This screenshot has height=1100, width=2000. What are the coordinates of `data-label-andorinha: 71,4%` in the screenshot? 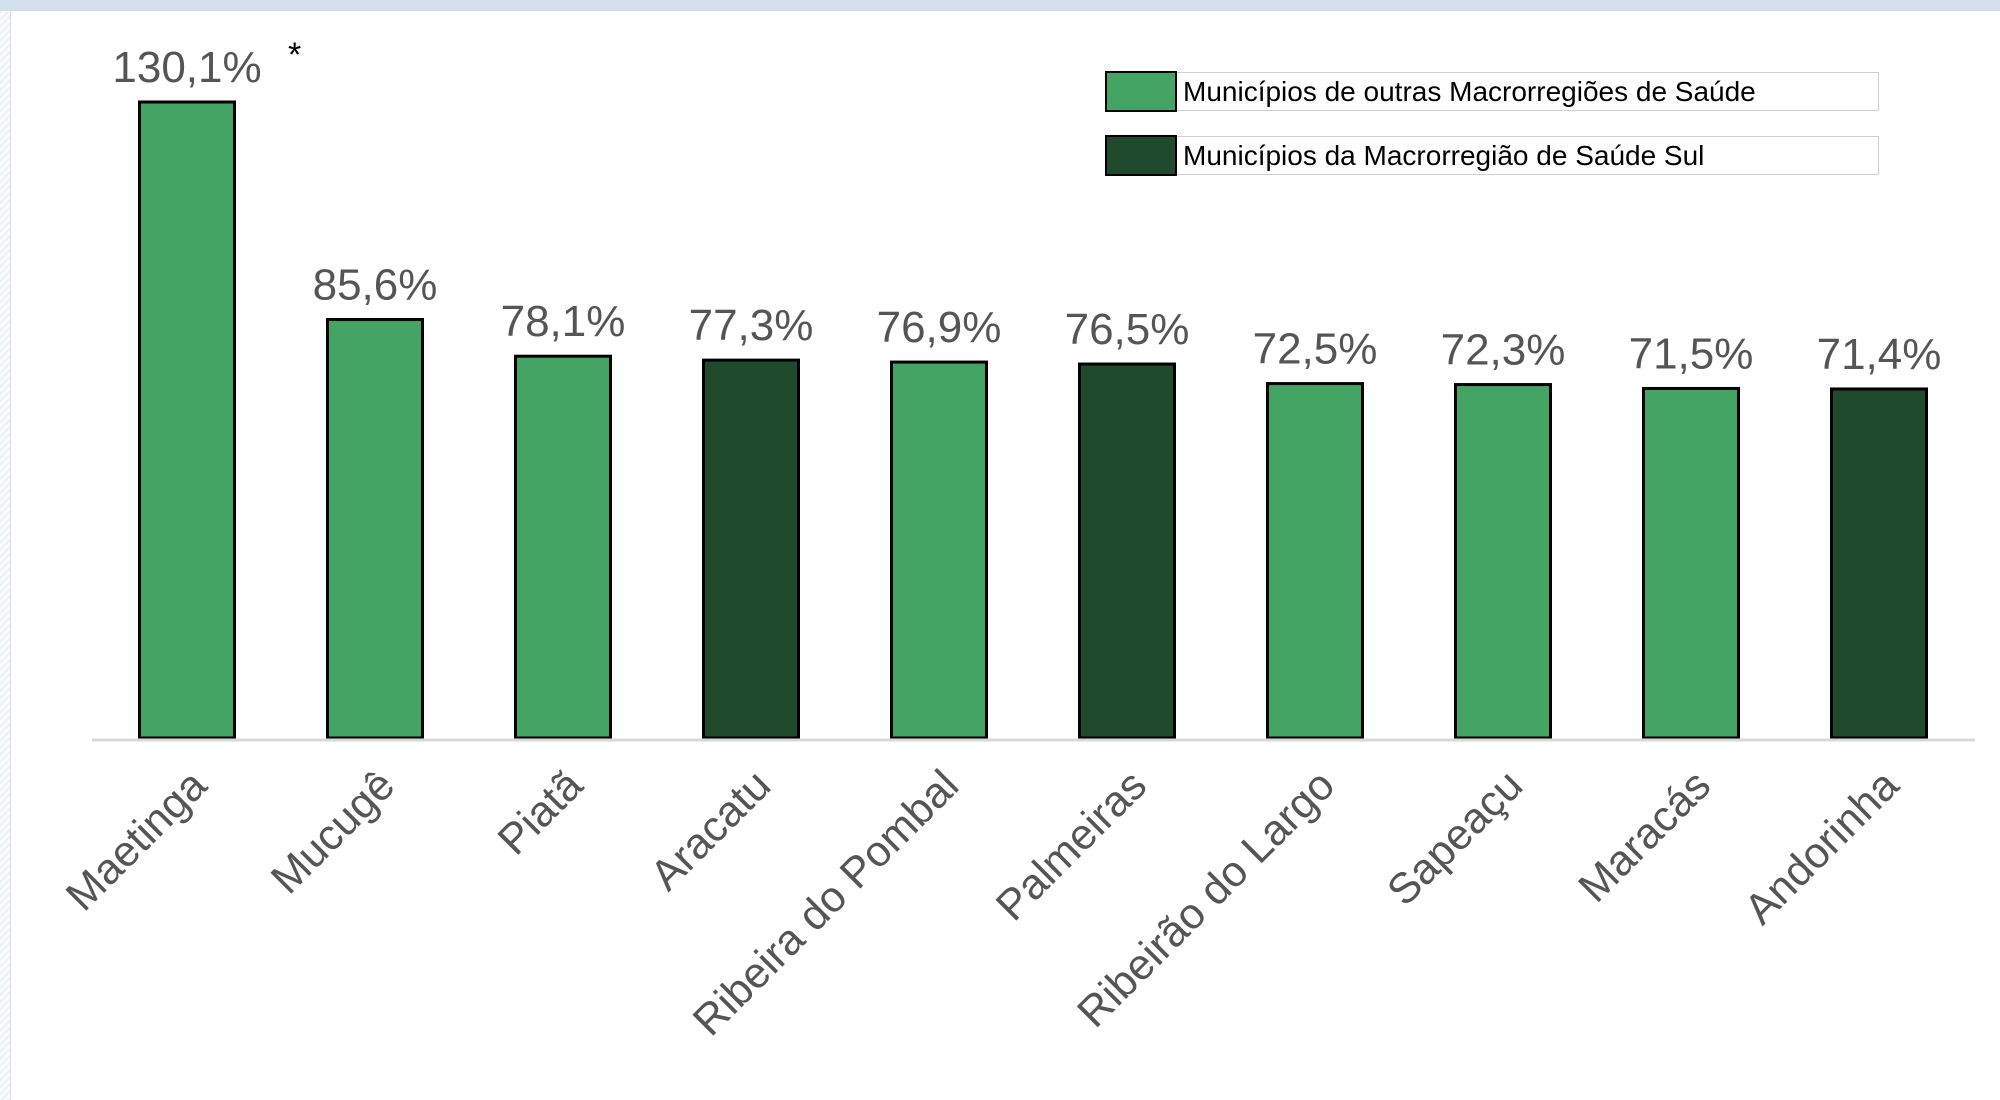 It's located at (1879, 354).